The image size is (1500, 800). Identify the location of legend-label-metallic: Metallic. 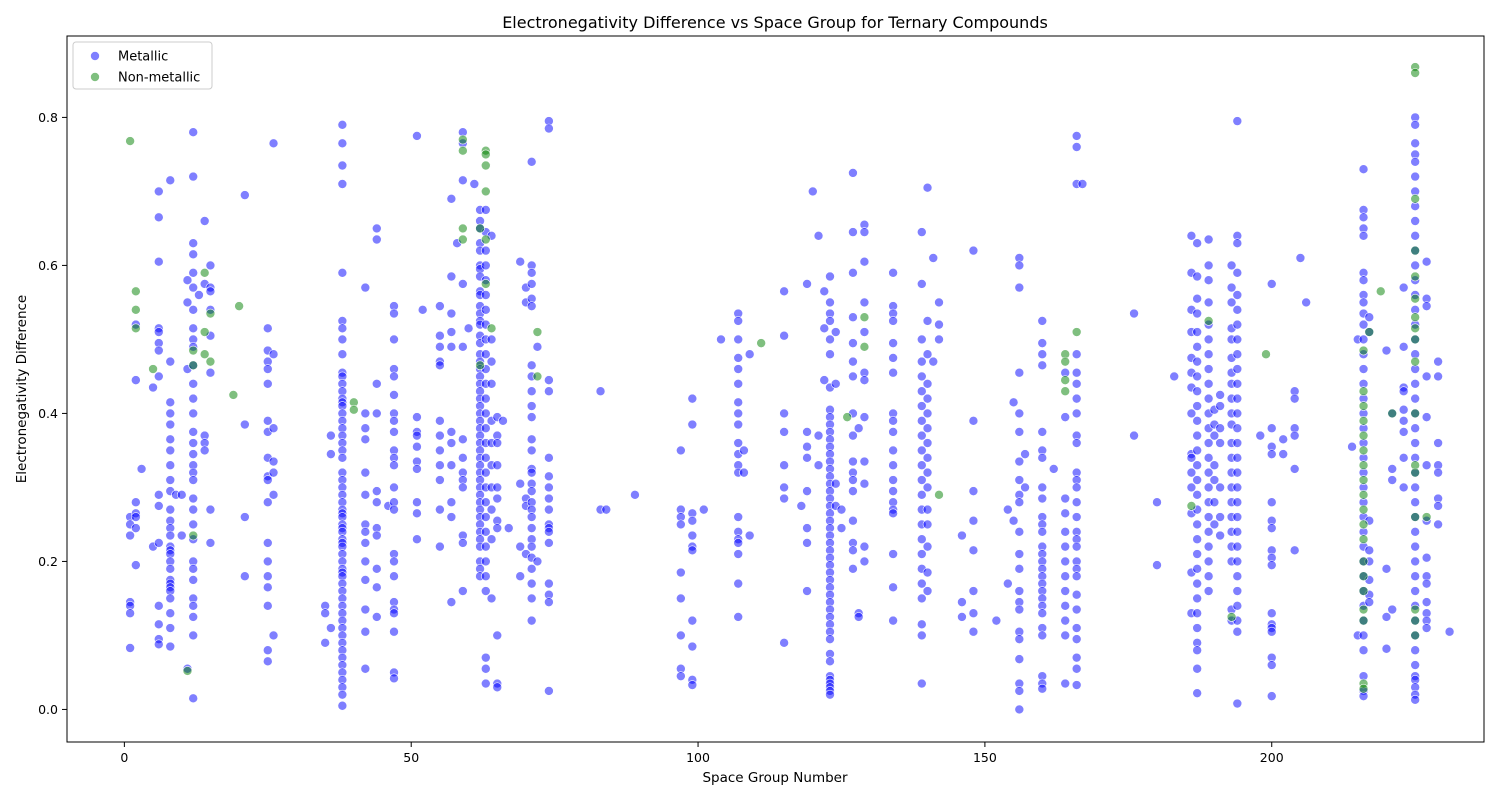
(143, 57).